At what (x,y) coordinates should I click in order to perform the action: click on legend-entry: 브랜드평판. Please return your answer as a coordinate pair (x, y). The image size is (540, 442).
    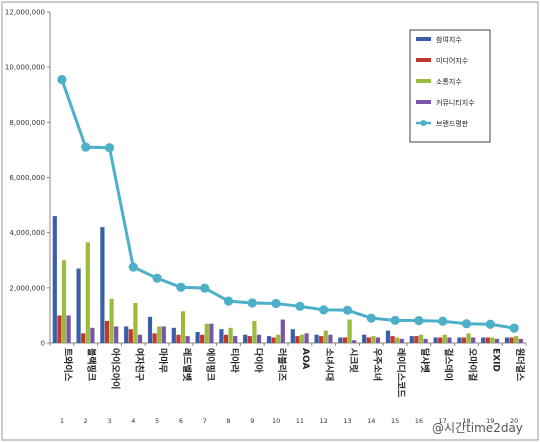
    Looking at the image, I should click on (452, 123).